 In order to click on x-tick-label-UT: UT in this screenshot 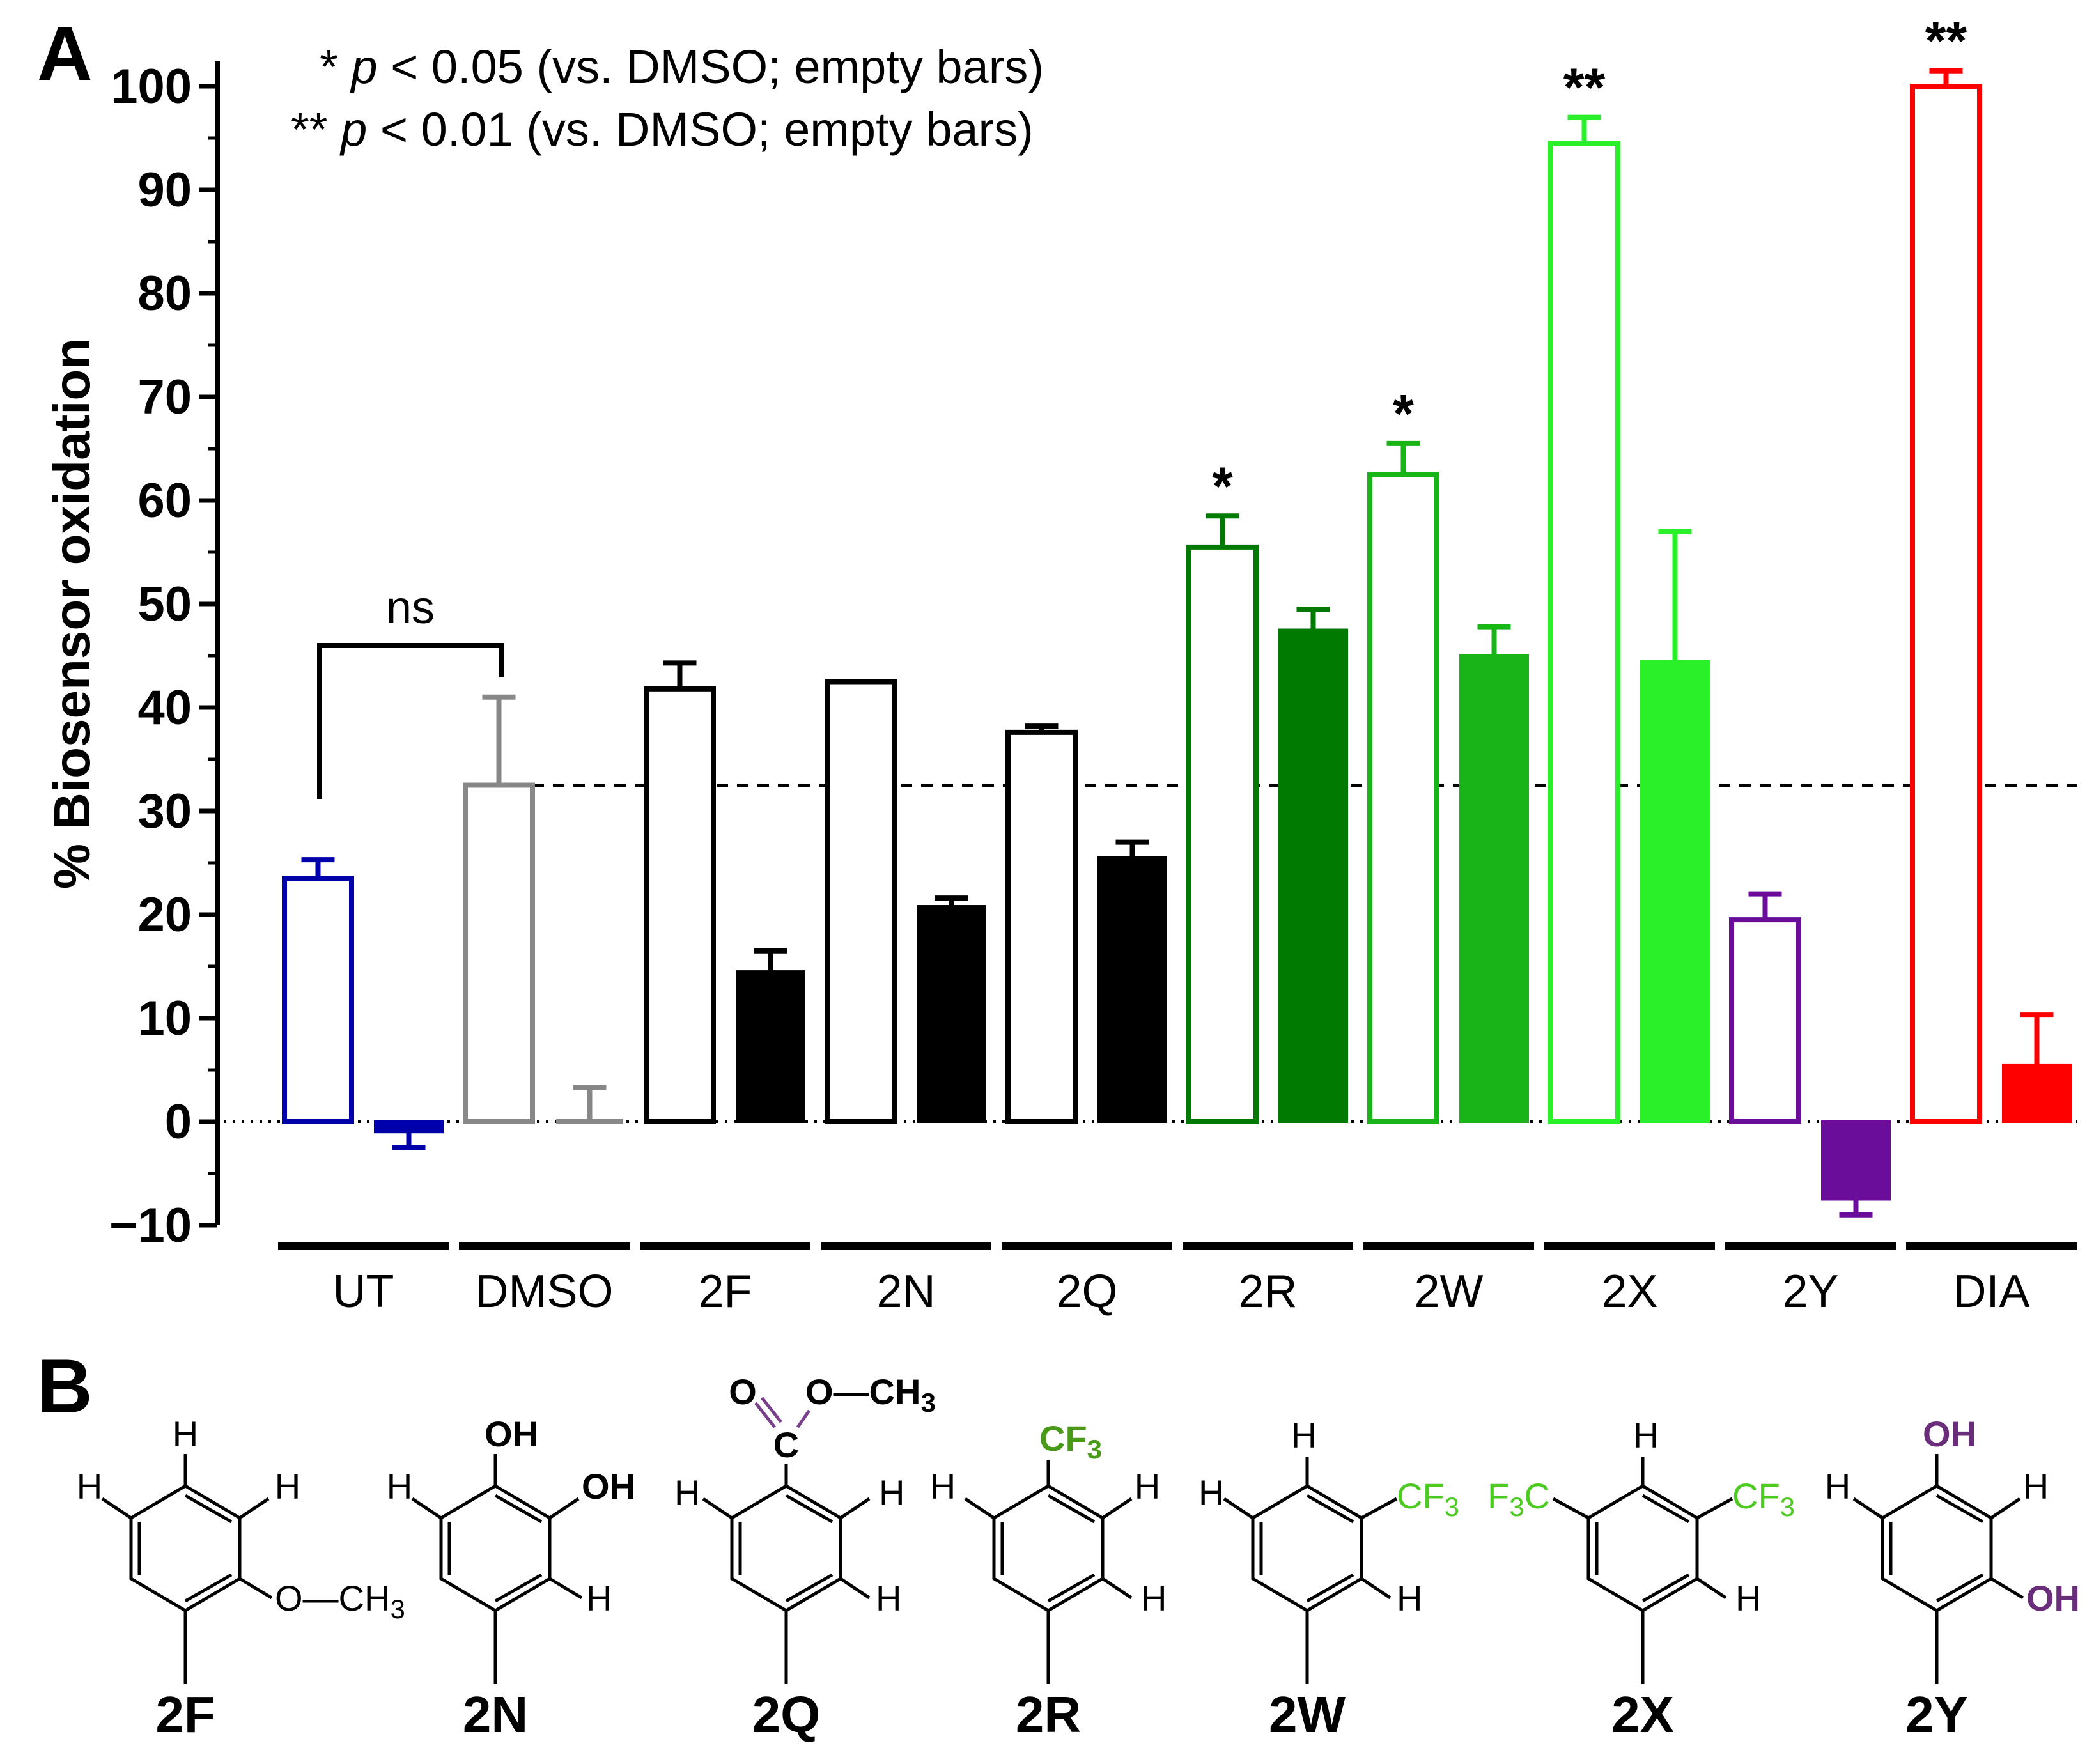, I will do `click(363, 1291)`.